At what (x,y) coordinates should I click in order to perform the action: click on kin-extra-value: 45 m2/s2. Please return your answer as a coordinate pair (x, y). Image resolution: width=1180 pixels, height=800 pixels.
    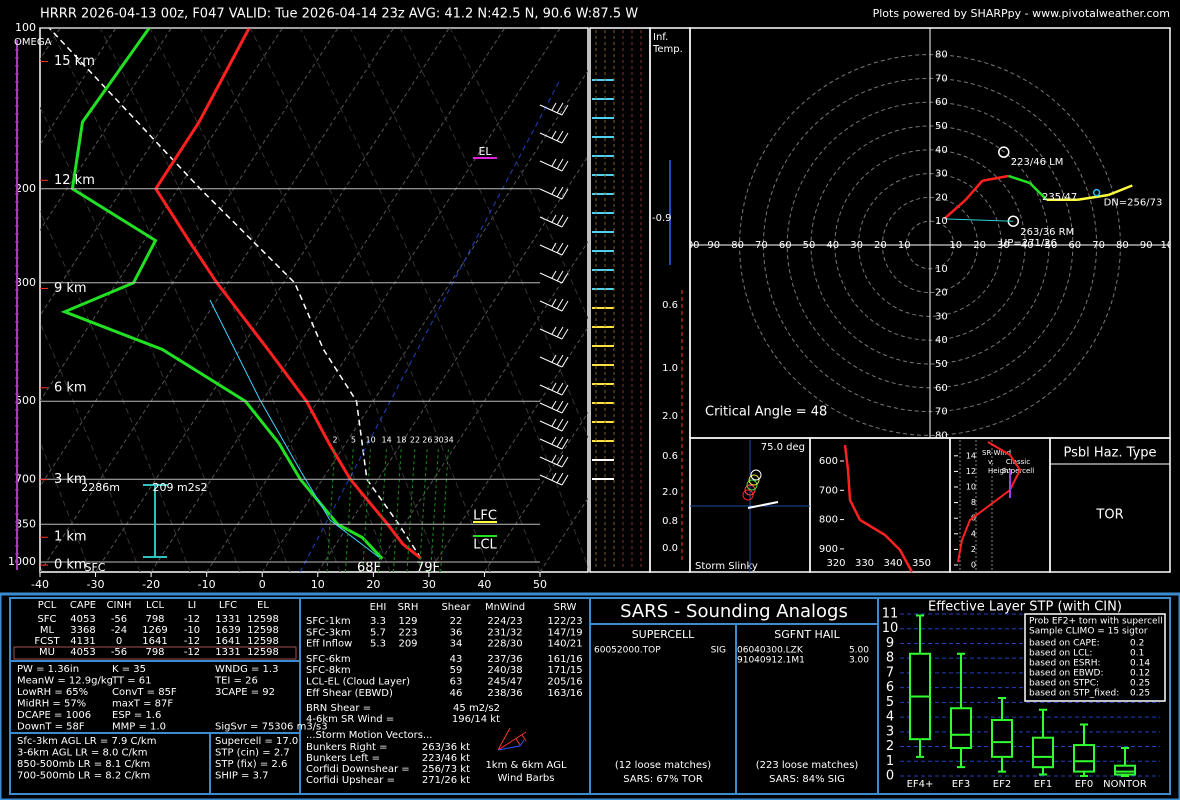
    Looking at the image, I should click on (476, 708).